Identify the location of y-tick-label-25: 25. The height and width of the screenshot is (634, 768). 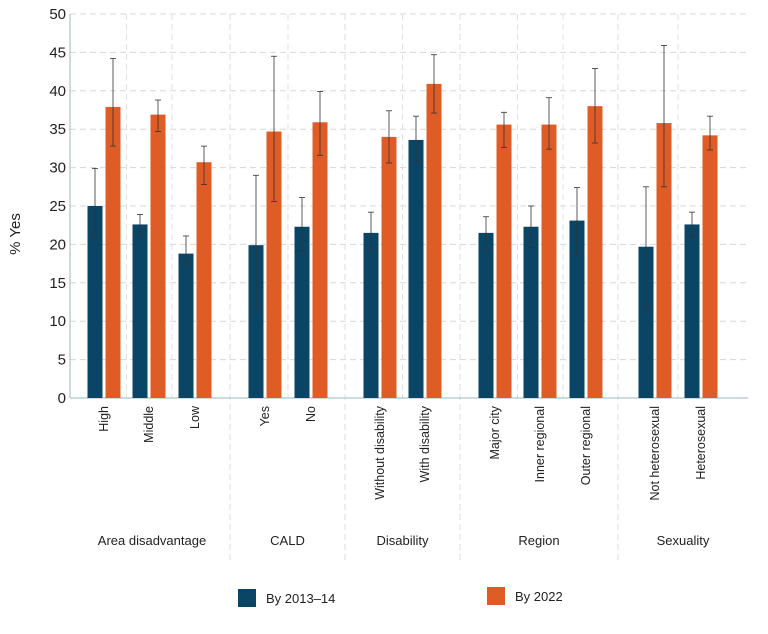
(57, 206).